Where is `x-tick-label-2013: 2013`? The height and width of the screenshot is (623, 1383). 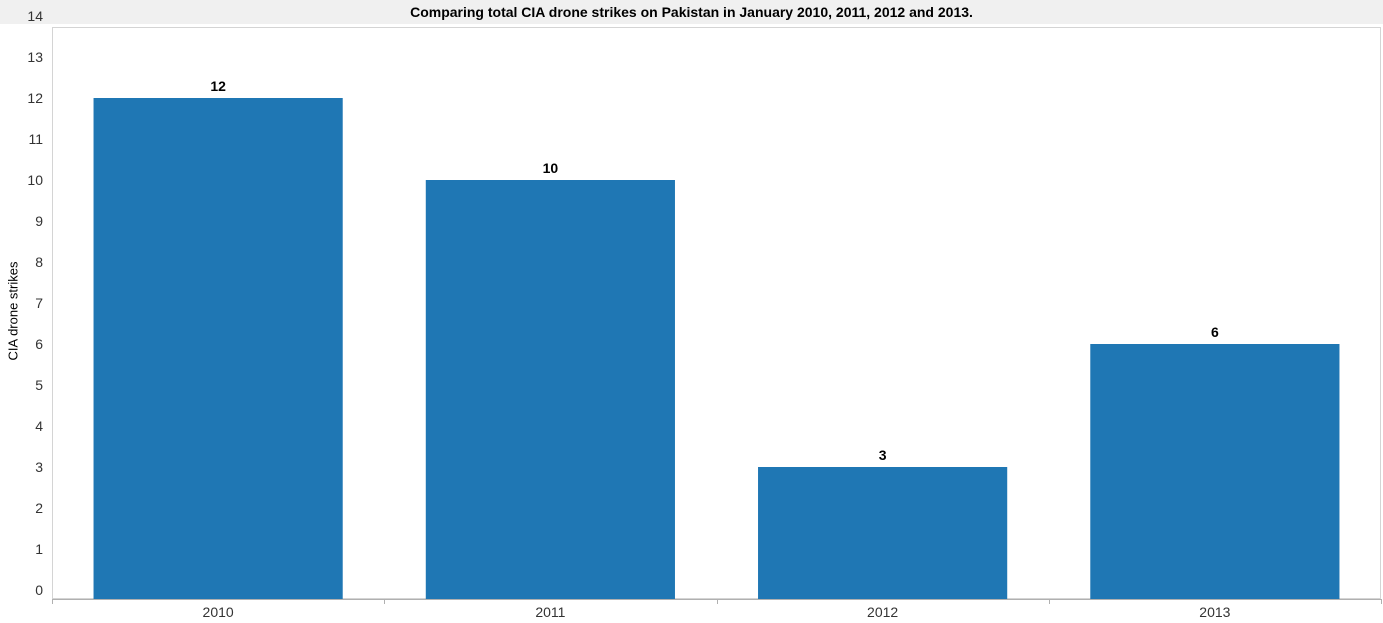 x-tick-label-2013: 2013 is located at coordinates (1214, 612).